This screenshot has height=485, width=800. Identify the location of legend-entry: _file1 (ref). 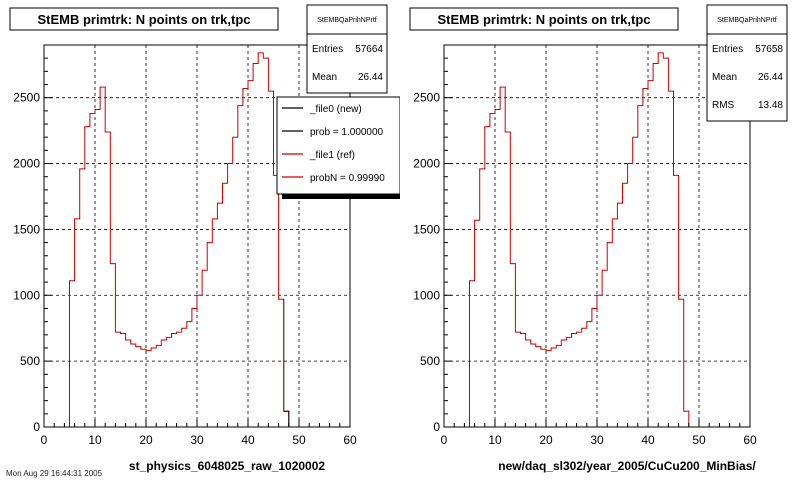
(332, 155).